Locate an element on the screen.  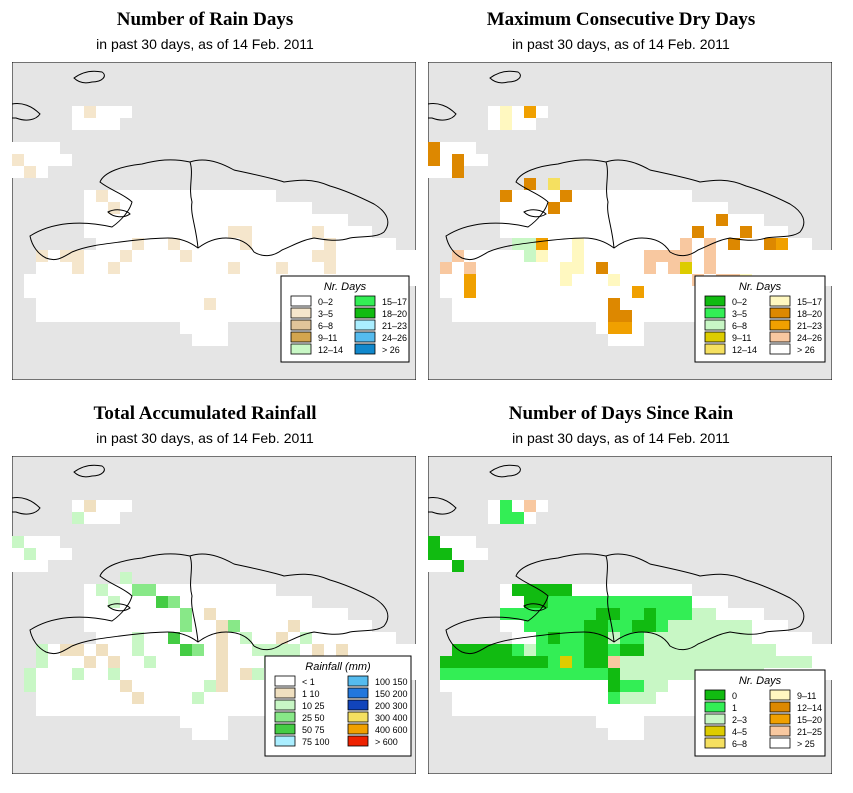
legend-label: 9–11 is located at coordinates (806, 696).